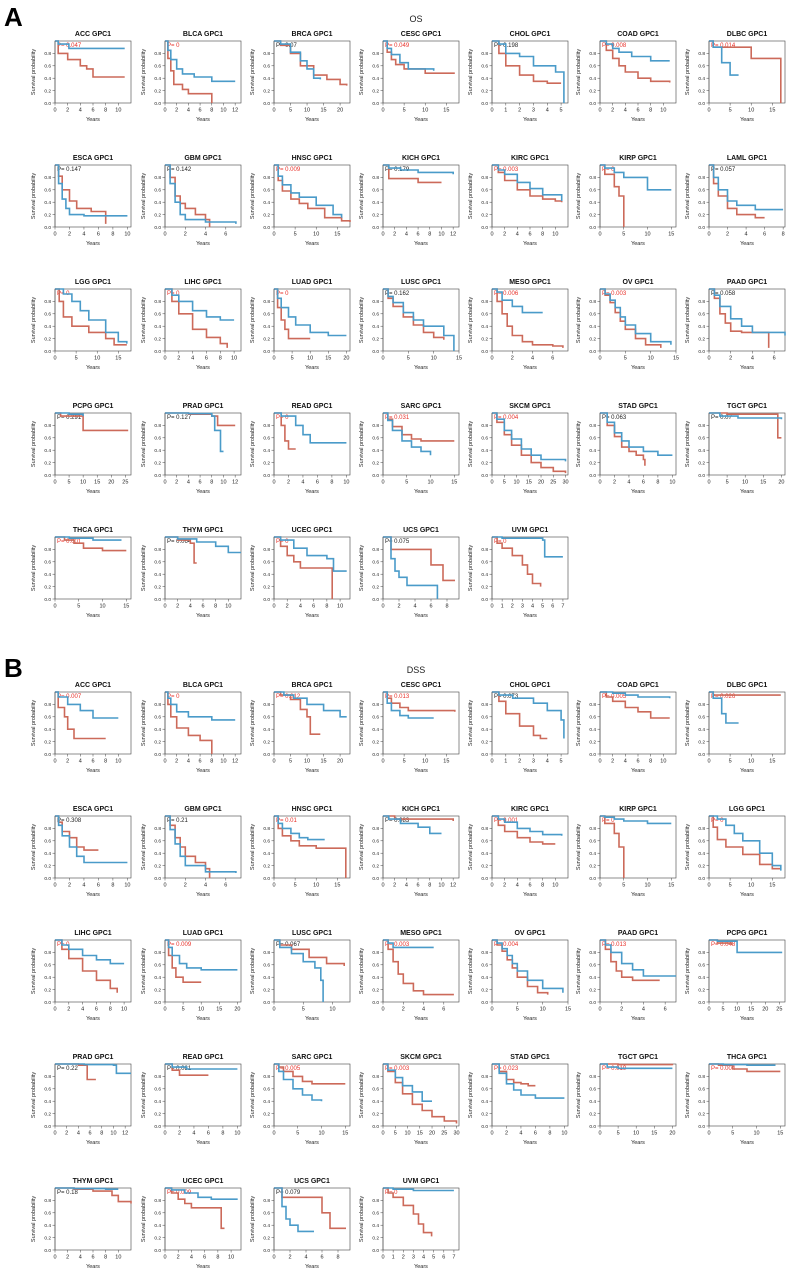 Image resolution: width=787 pixels, height=1269 pixels. What do you see at coordinates (282, 542) in the screenshot?
I see `p-value-label: P= 0` at bounding box center [282, 542].